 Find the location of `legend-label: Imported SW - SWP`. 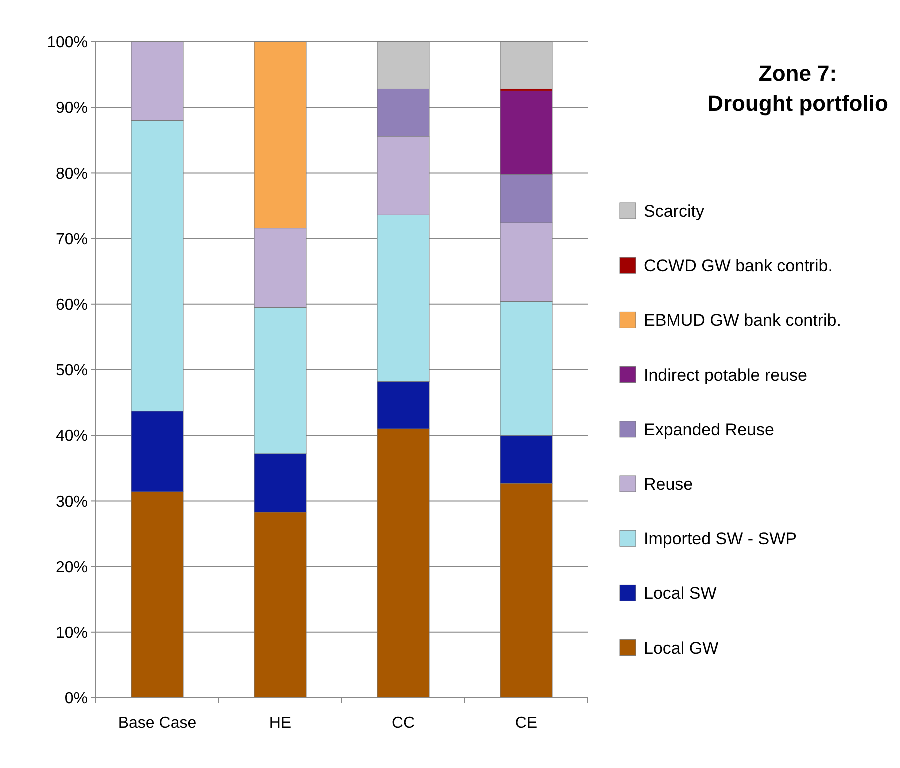

legend-label: Imported SW - SWP is located at coordinates (721, 539).